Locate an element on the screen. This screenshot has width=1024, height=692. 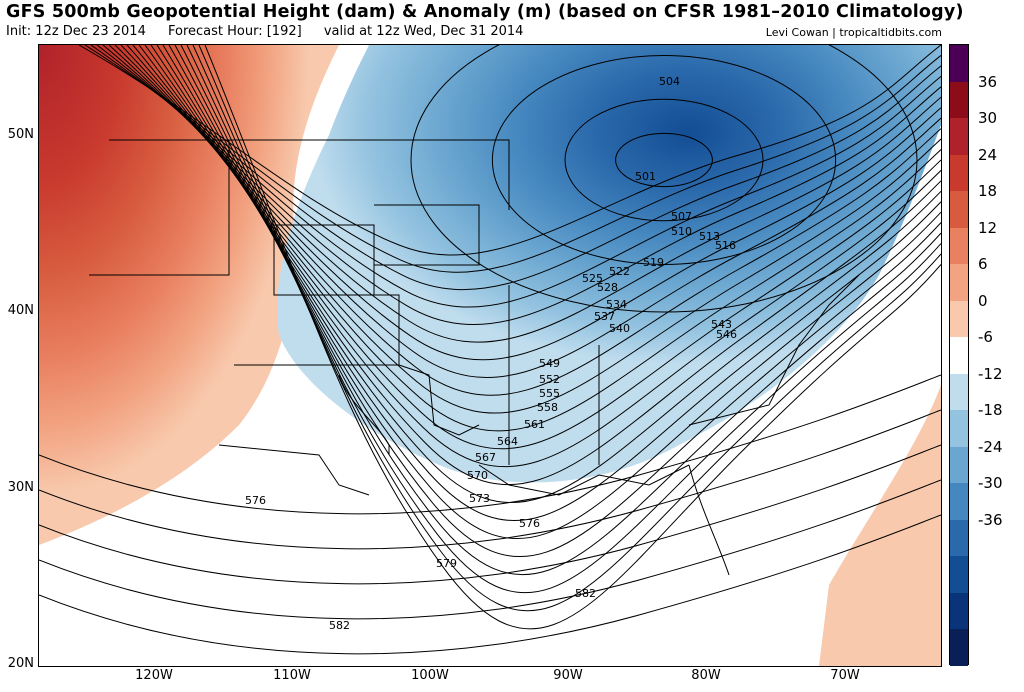
colorbar-label: -24 is located at coordinates (990, 446).